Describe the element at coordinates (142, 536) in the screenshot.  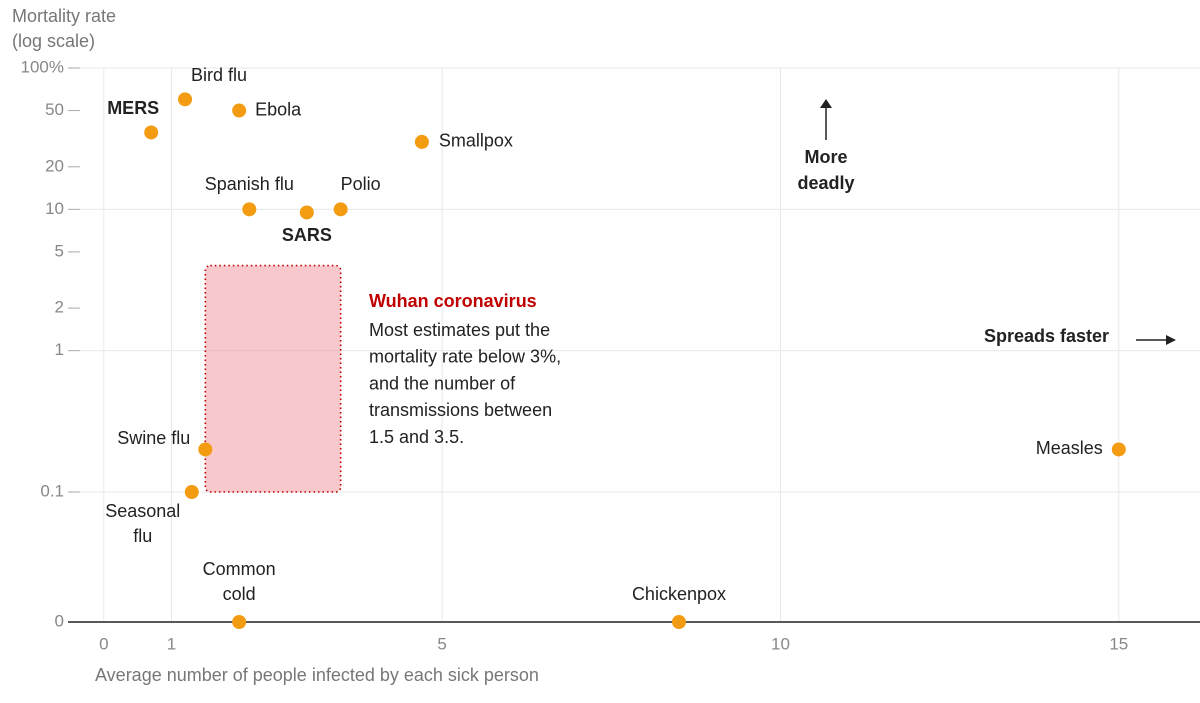
I see `point-label: flu` at that location.